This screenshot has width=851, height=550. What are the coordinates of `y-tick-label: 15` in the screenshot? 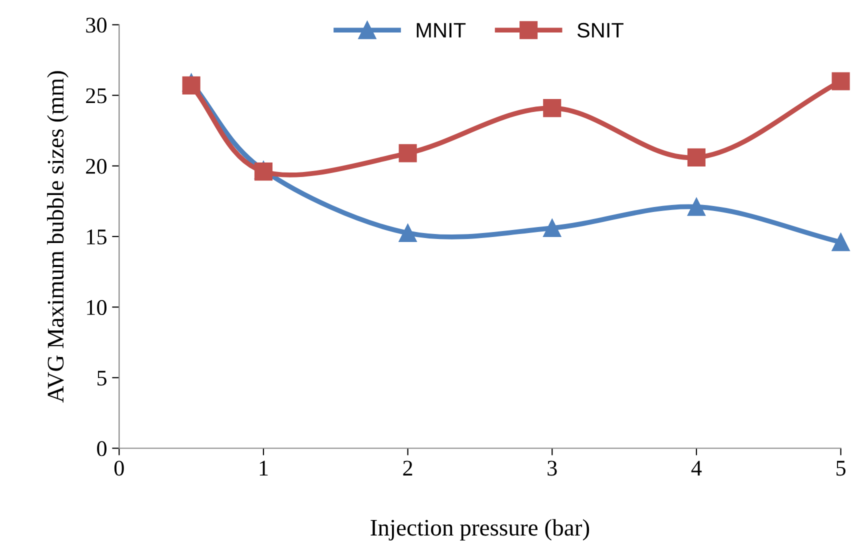 It's located at (96, 237).